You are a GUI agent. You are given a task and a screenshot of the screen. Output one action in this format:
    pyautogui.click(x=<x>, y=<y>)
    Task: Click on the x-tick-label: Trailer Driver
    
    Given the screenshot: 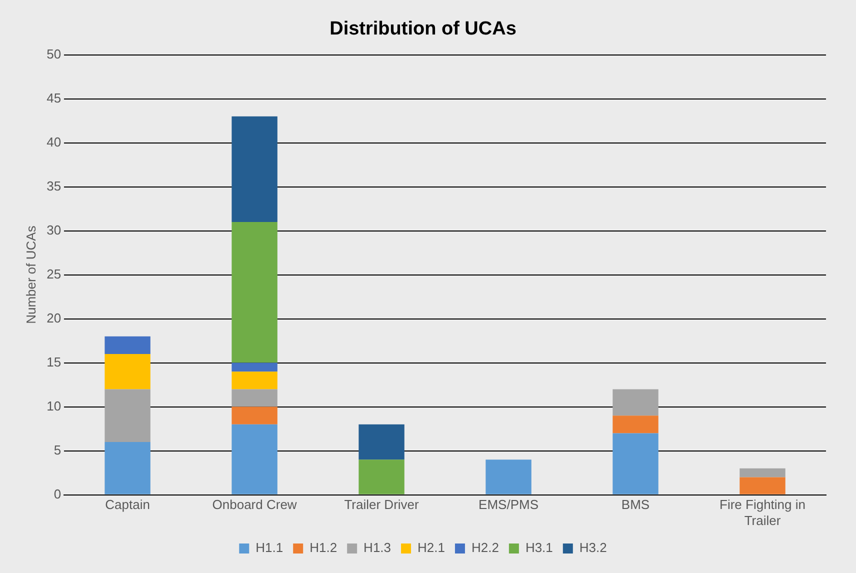 What is the action you would take?
    pyautogui.click(x=382, y=504)
    